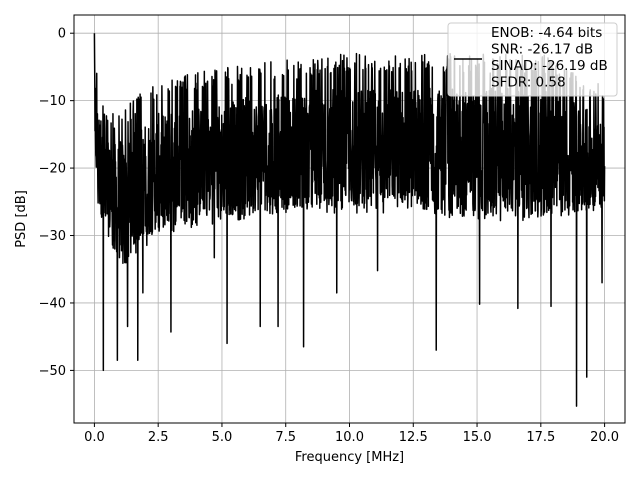 Image resolution: width=640 pixels, height=480 pixels. Describe the element at coordinates (52, 236) in the screenshot. I see `y-tick-label: −30` at that location.